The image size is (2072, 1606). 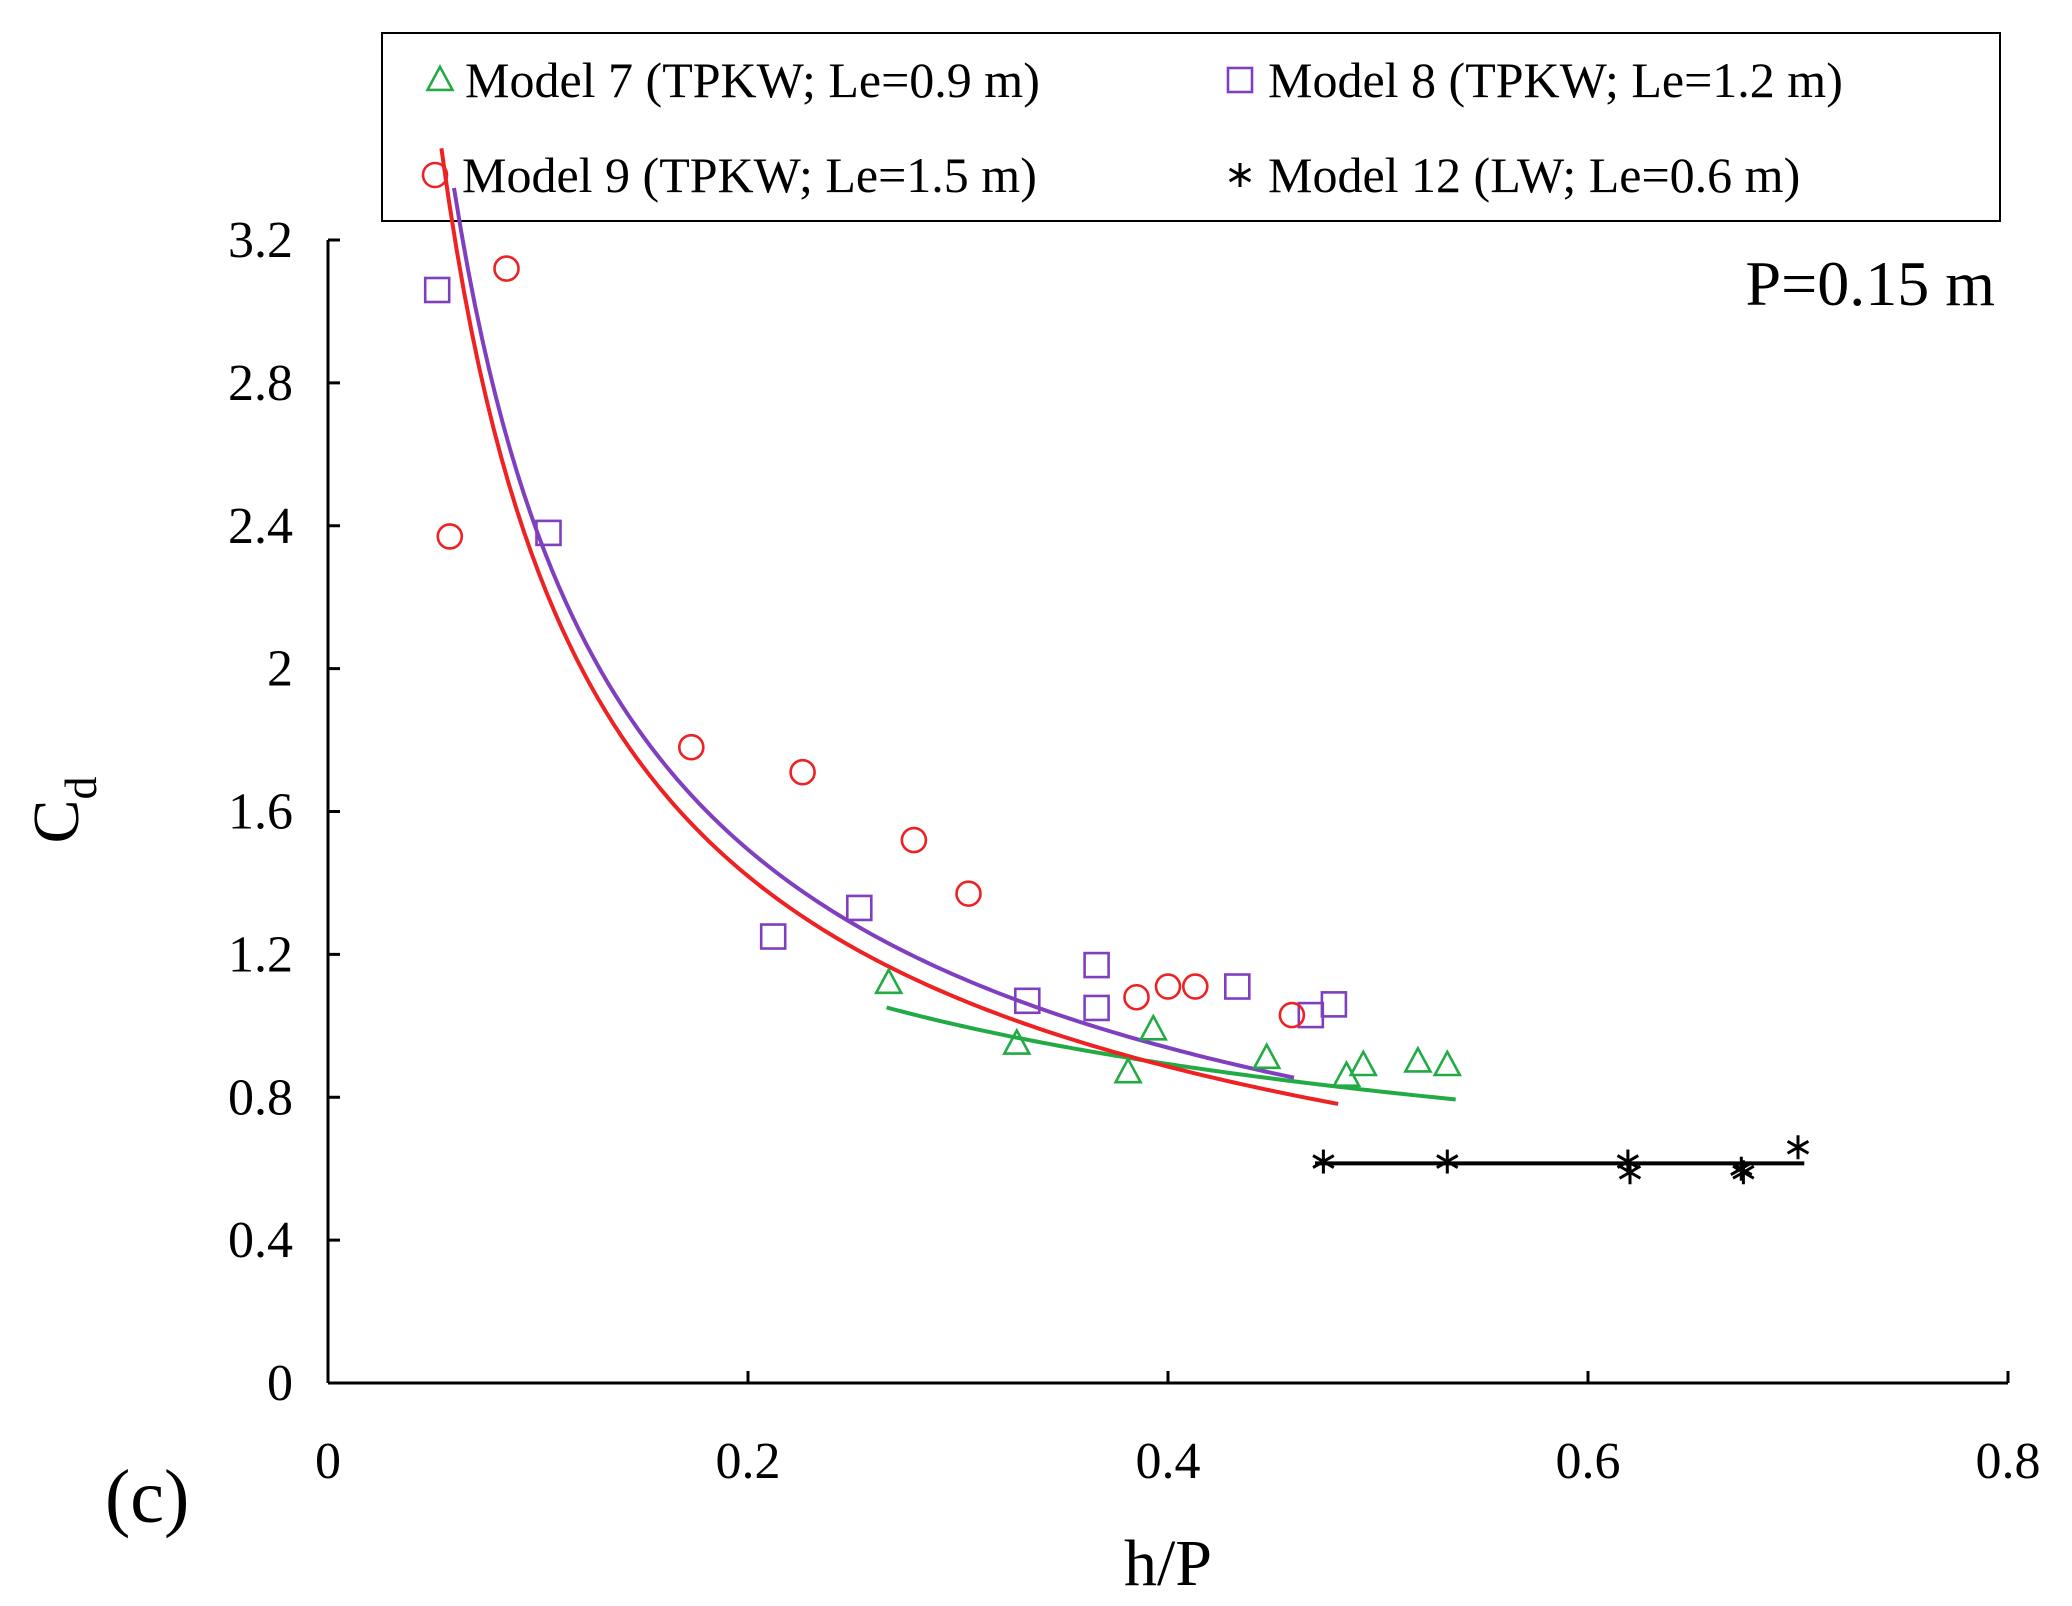 I want to click on x-ticks: 0 0.2 0.4 0.6 0.8, so click(x=1178, y=1430).